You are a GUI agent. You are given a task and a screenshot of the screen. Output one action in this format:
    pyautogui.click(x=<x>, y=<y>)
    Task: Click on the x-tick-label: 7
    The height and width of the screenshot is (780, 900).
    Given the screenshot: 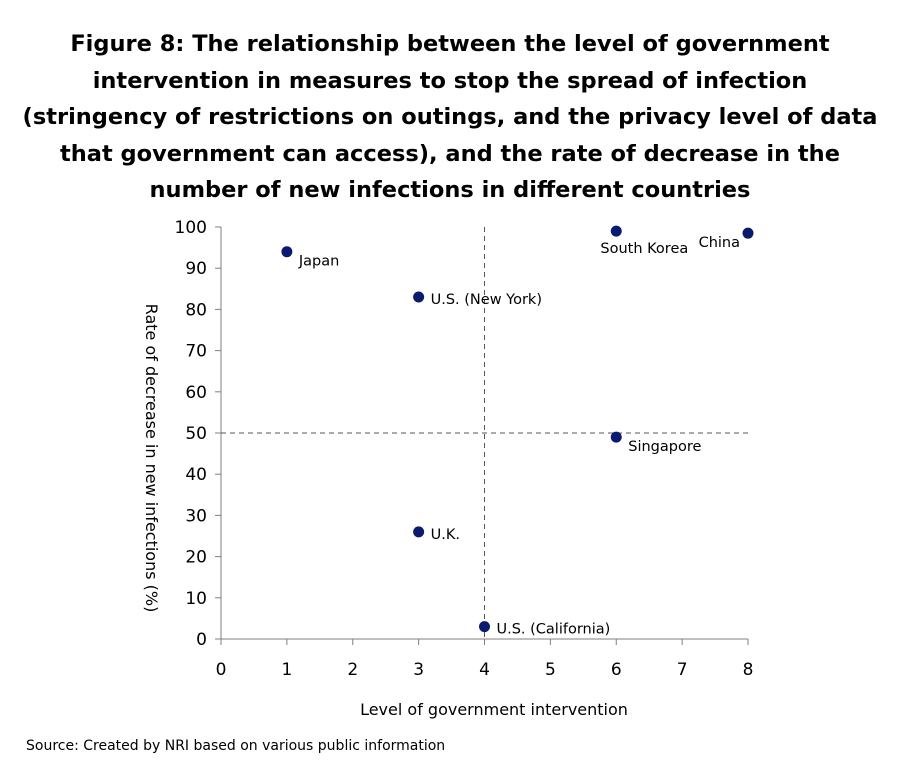 What is the action you would take?
    pyautogui.click(x=682, y=670)
    